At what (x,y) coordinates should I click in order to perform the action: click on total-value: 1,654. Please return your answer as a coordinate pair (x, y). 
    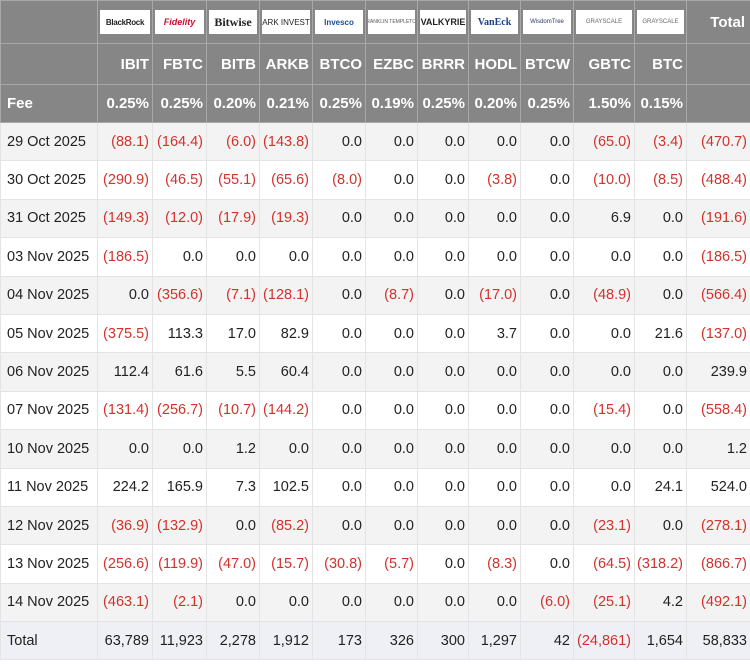
    Looking at the image, I should click on (660, 641).